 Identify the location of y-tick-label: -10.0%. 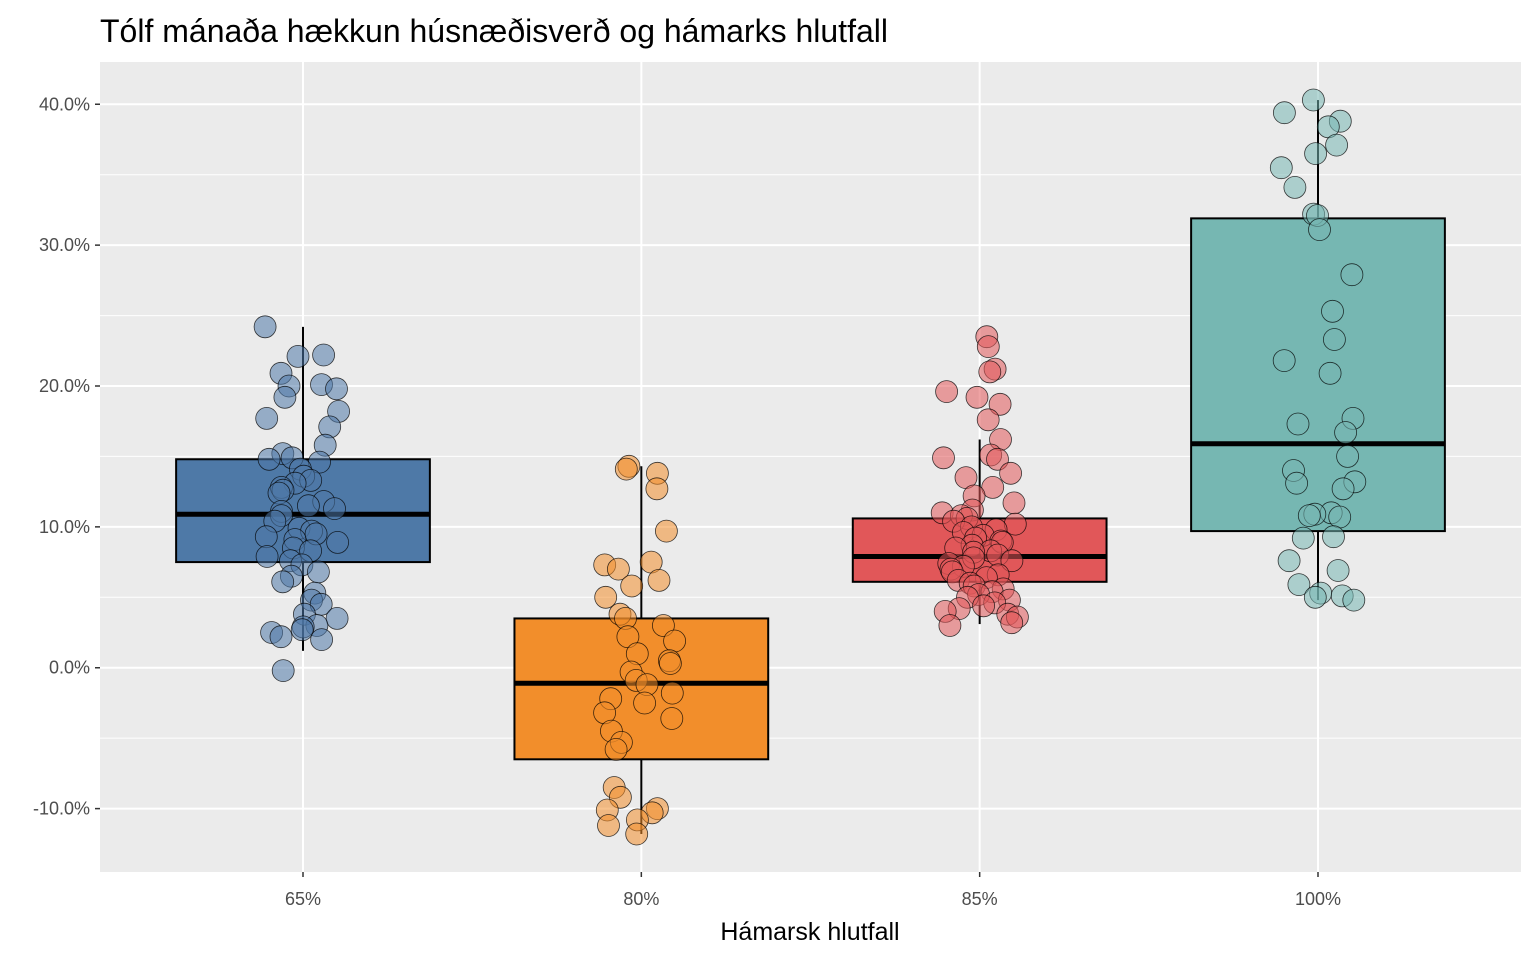
(61, 809).